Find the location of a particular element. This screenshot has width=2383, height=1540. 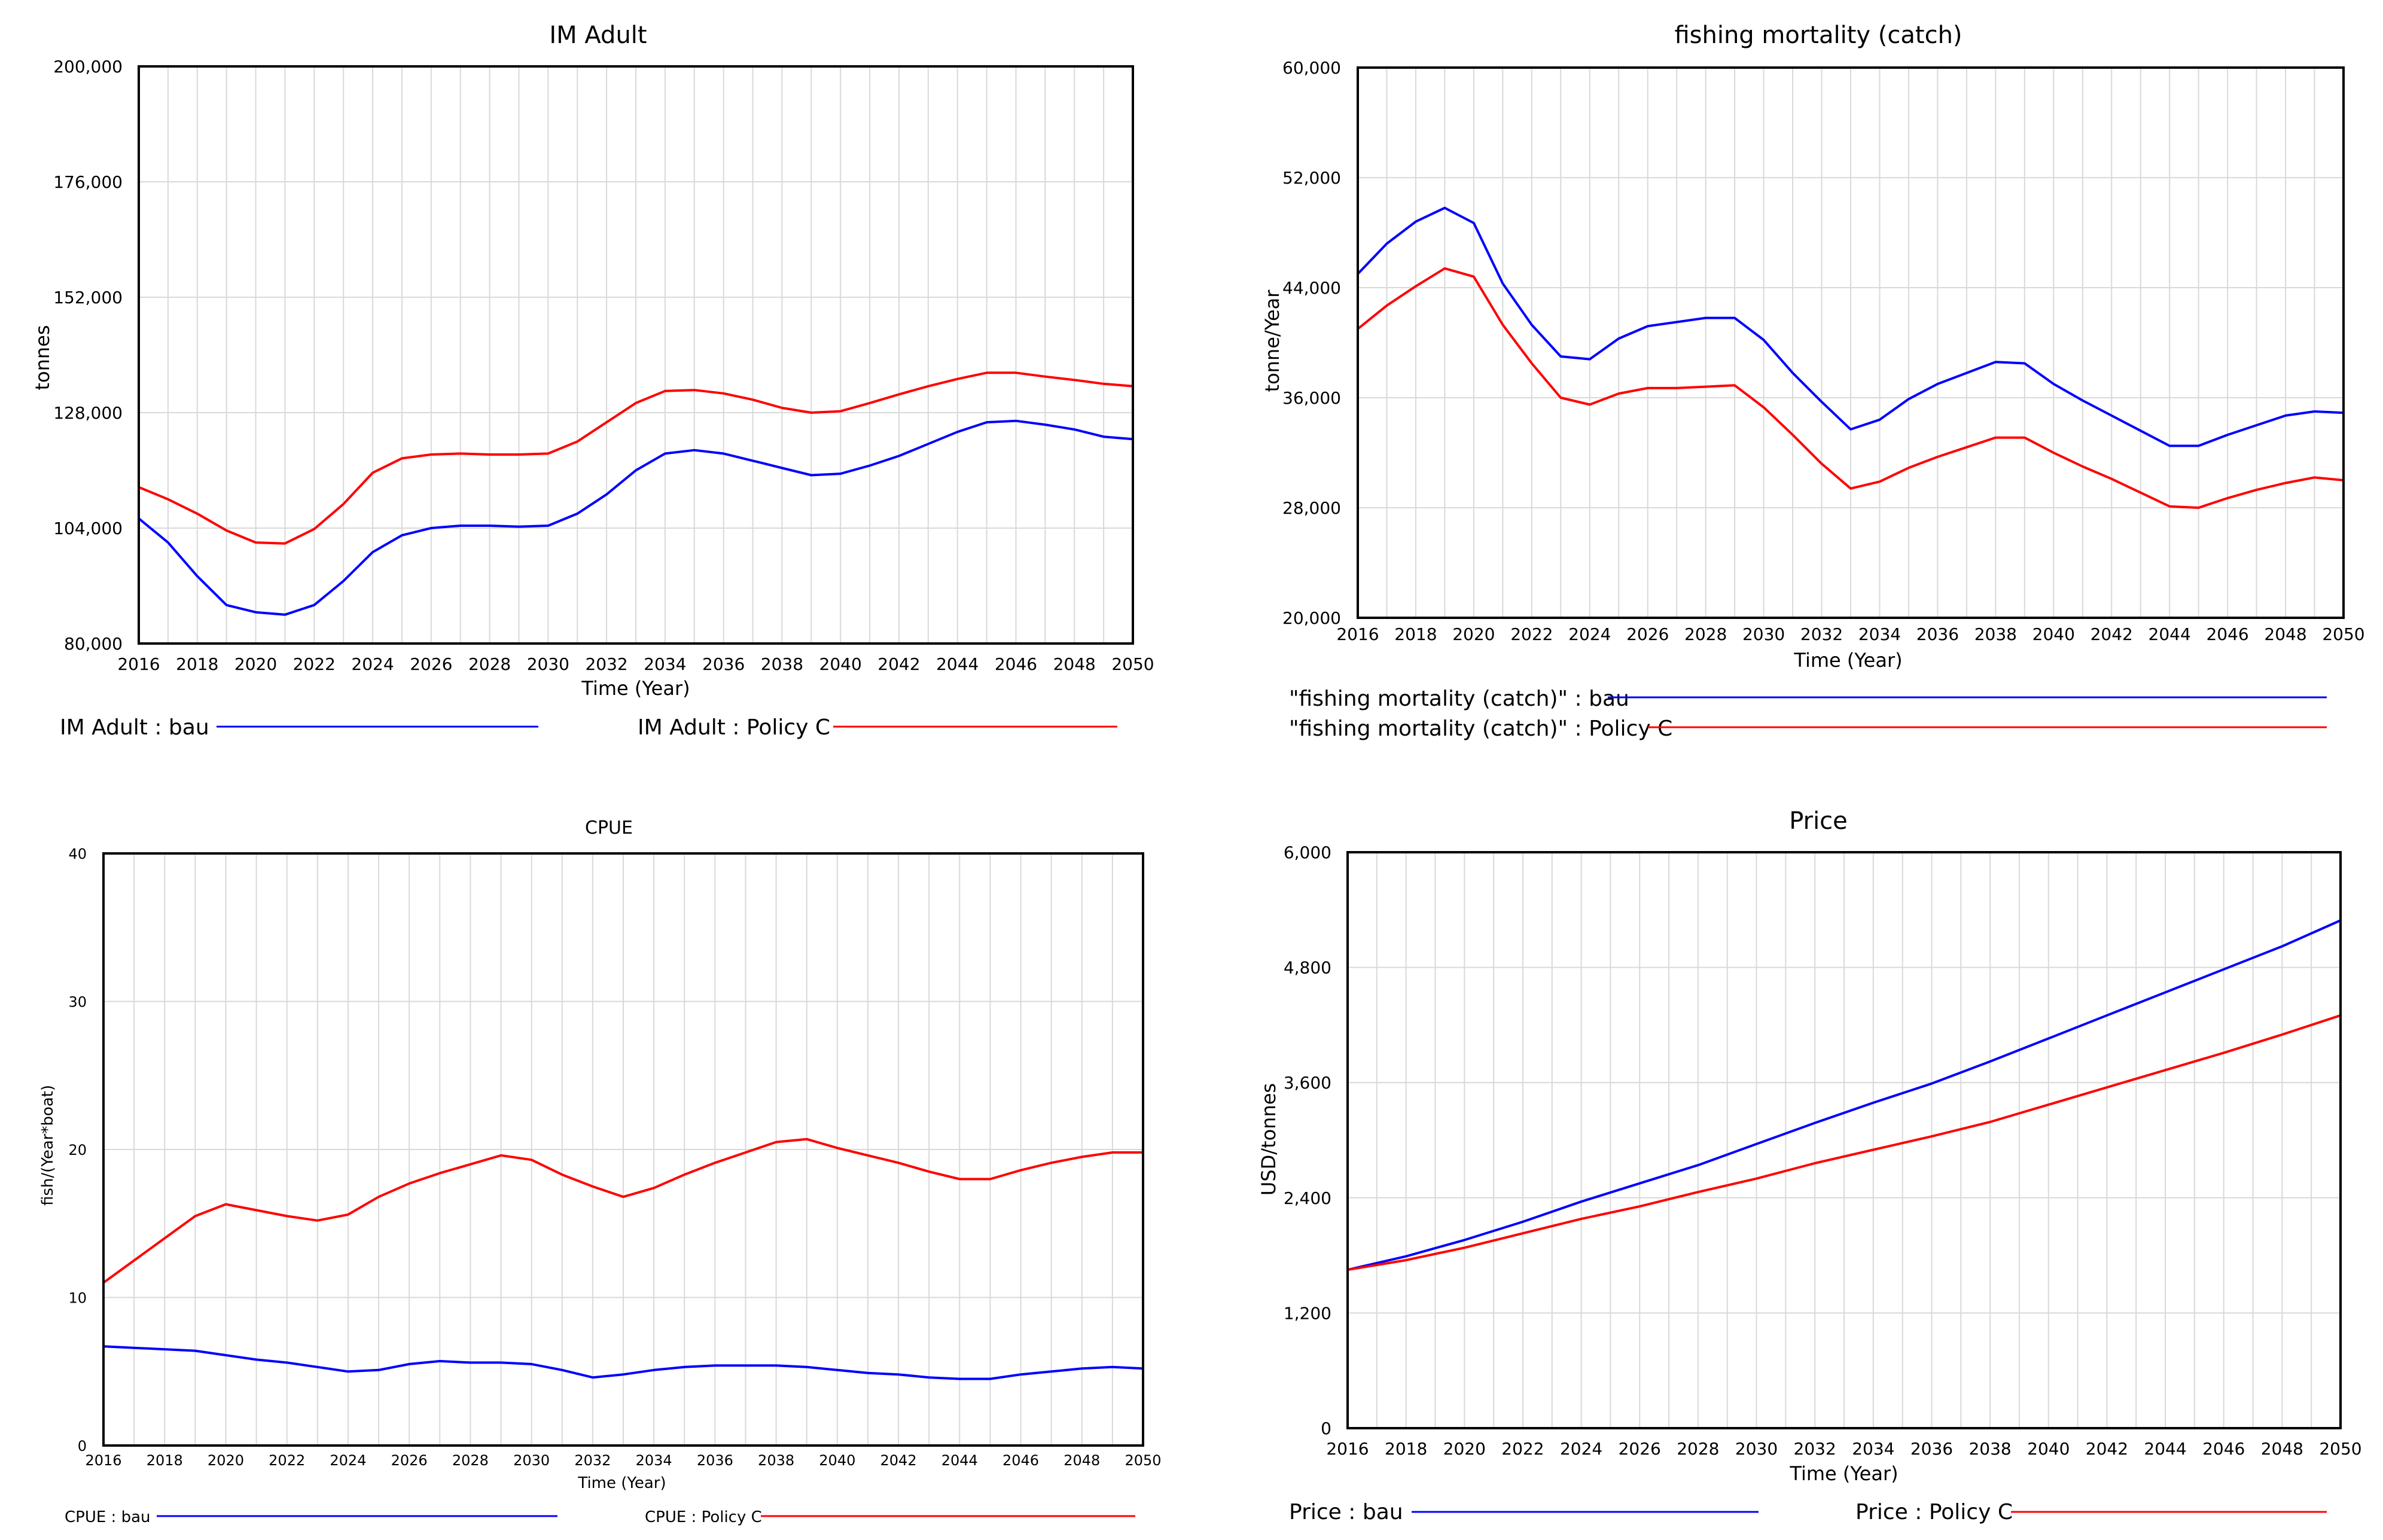

y-axis-label: USD/tonnes is located at coordinates (1268, 1139).